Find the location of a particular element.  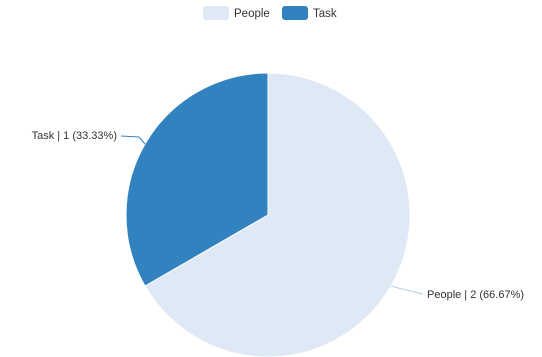

legend-item-people: People is located at coordinates (236, 13).